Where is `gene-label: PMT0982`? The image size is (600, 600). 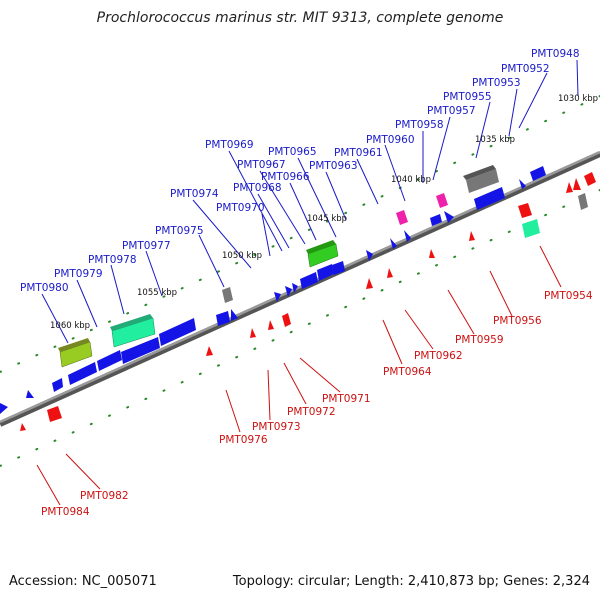 gene-label: PMT0982 is located at coordinates (104, 496).